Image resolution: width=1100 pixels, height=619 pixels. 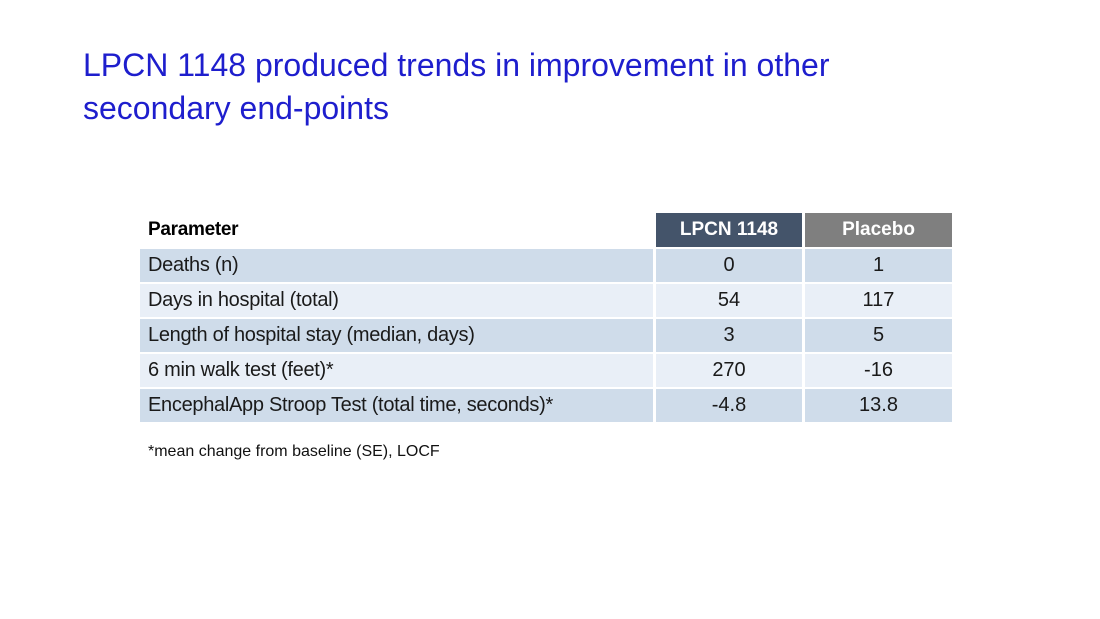 What do you see at coordinates (729, 230) in the screenshot?
I see `col-header-lpcn-1148: LPCN 1148` at bounding box center [729, 230].